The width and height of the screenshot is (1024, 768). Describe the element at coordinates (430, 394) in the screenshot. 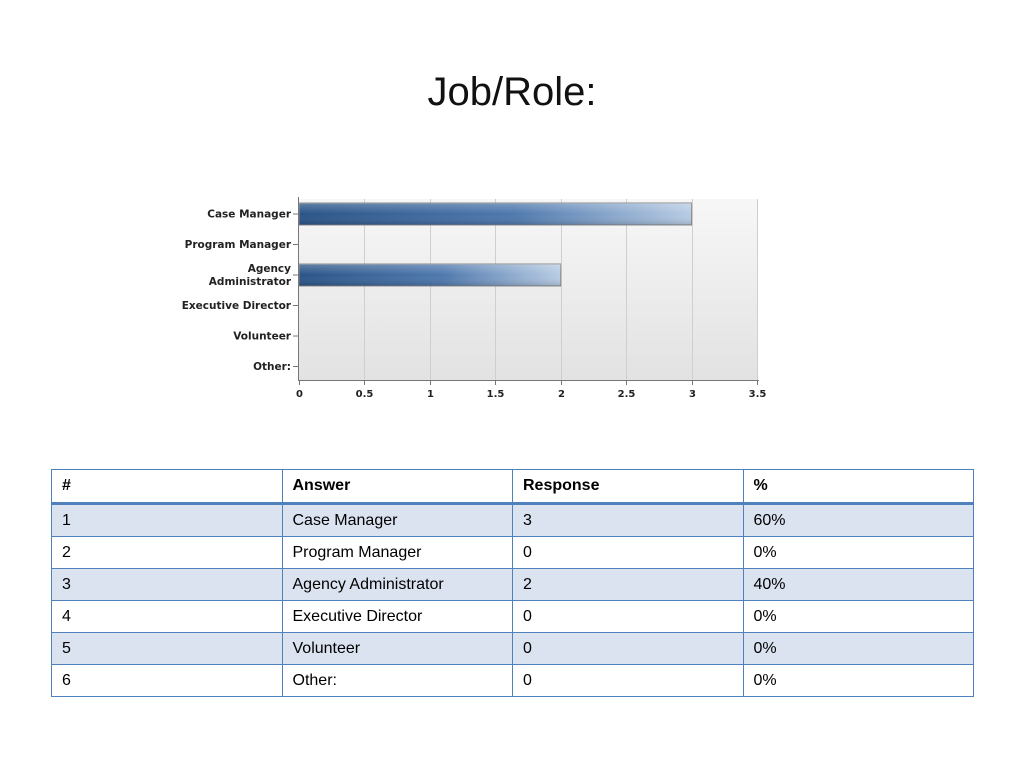

I see `x-tick-label: 1` at that location.